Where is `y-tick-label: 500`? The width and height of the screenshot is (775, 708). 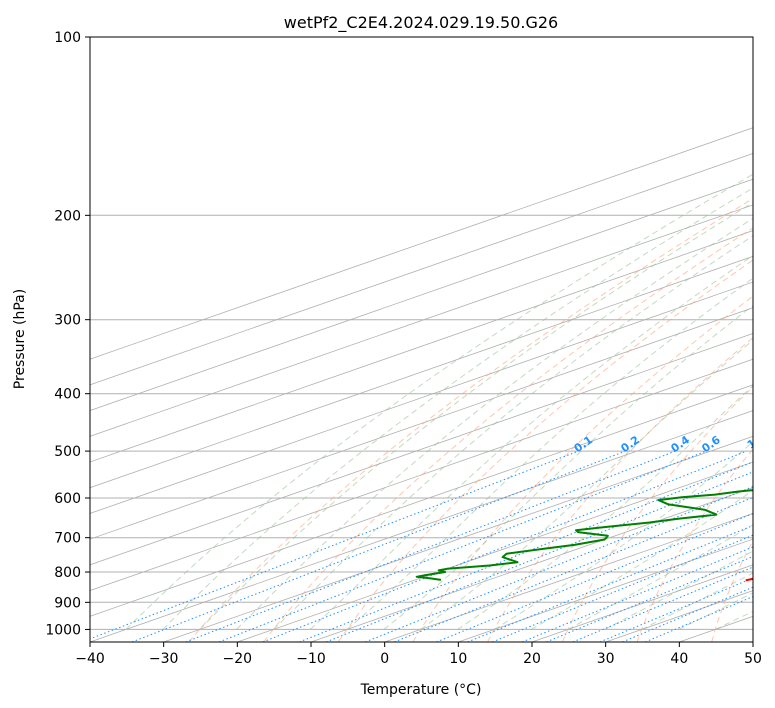
y-tick-label: 500 is located at coordinates (67, 452).